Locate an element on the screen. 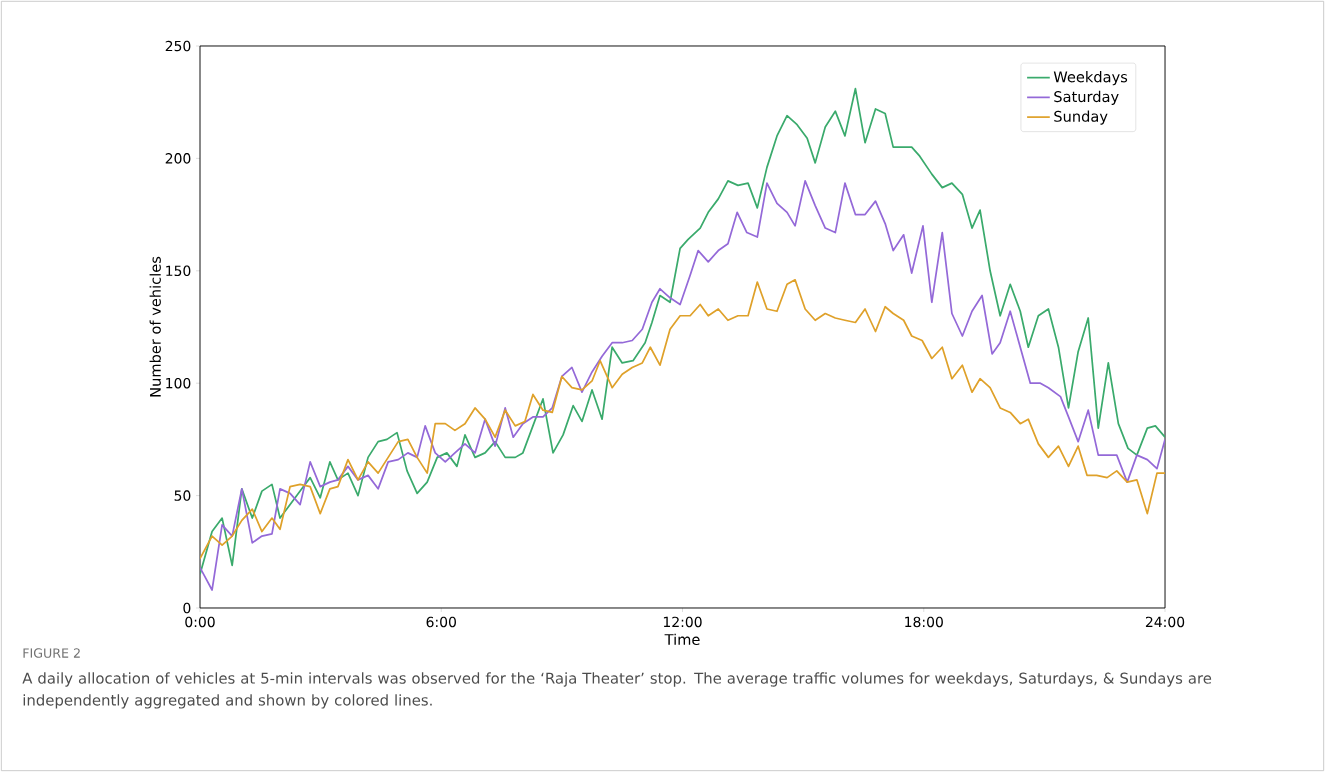  text: A daily allocation of vehicles at 5-min intervals was observed for the ‘Raja Theater’ stop. The average traffic volumes for weekdays, Saturdays, & Sundays are independently aggregated and shown by colored lines. is located at coordinates (617, 690).